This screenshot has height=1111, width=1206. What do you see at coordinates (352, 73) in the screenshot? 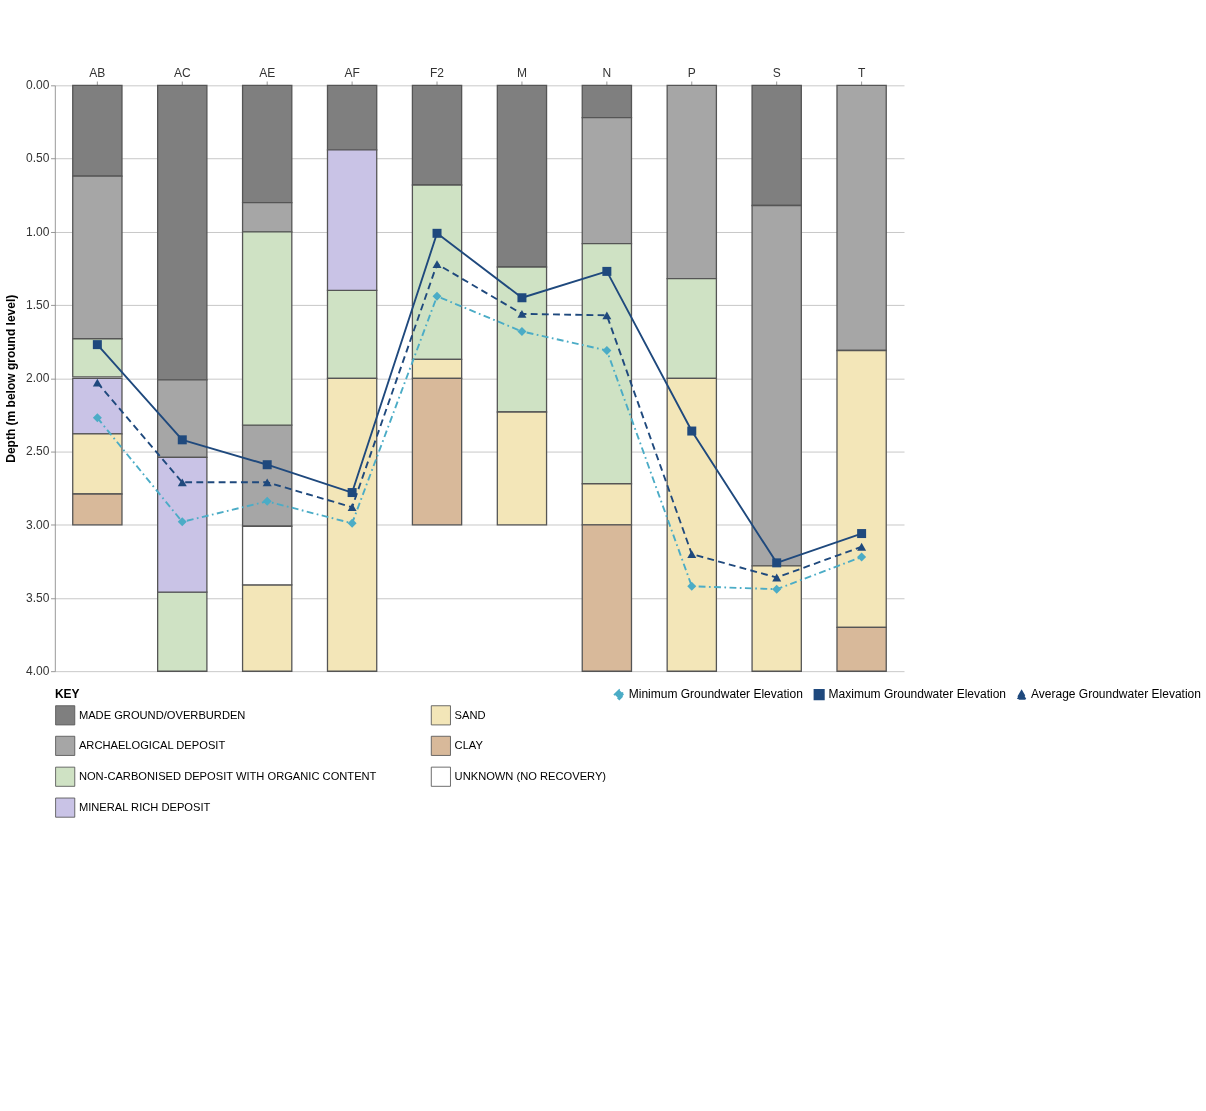
I see `x-tick-label: AF` at bounding box center [352, 73].